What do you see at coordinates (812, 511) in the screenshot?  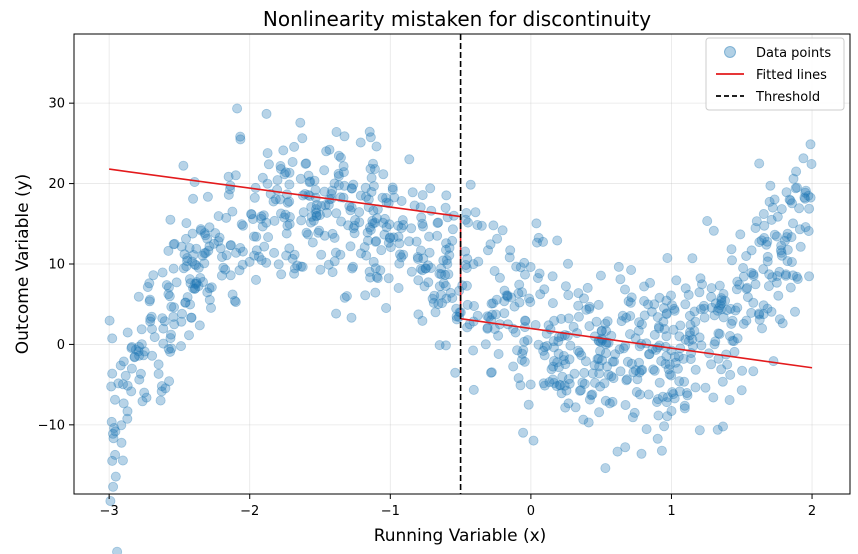 I see `x-tick-label: 2` at bounding box center [812, 511].